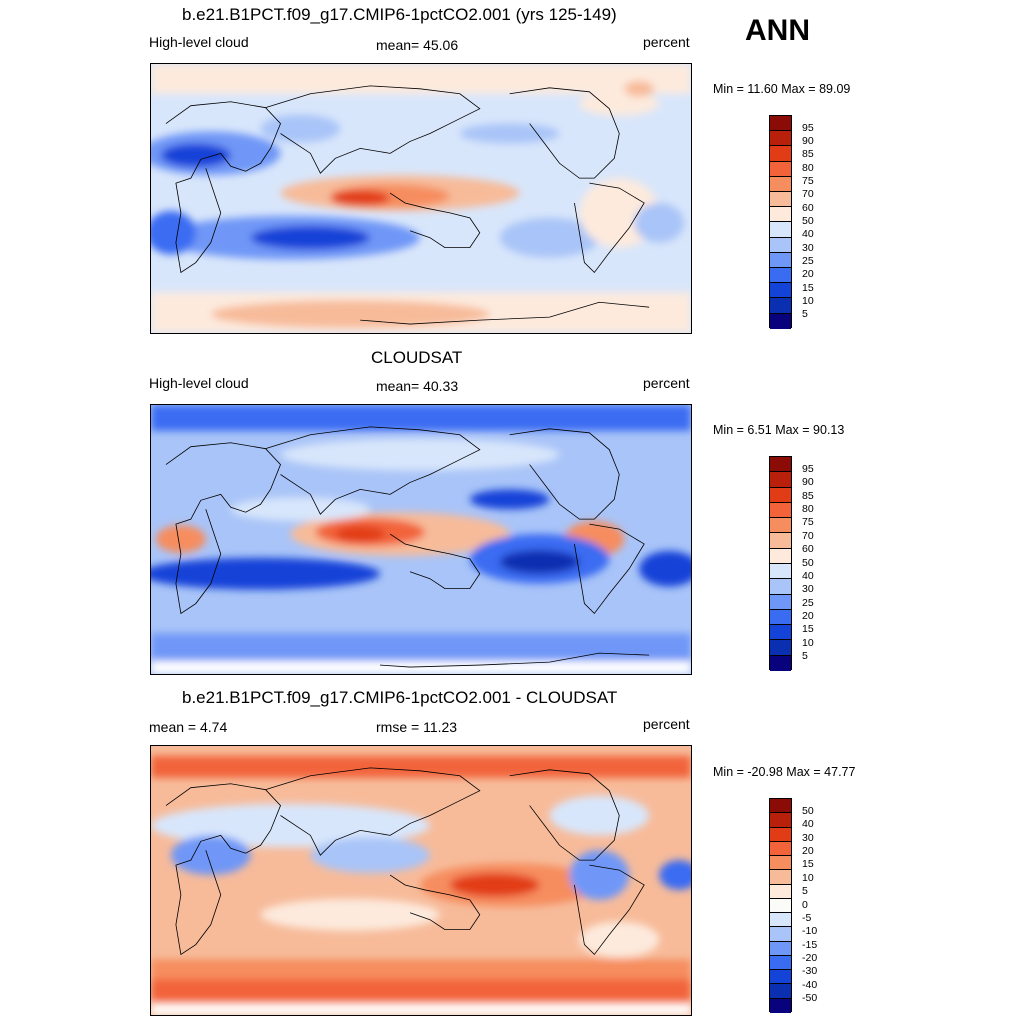 The height and width of the screenshot is (1024, 1024). What do you see at coordinates (666, 383) in the screenshot?
I see `panel-2-units-label: percent` at bounding box center [666, 383].